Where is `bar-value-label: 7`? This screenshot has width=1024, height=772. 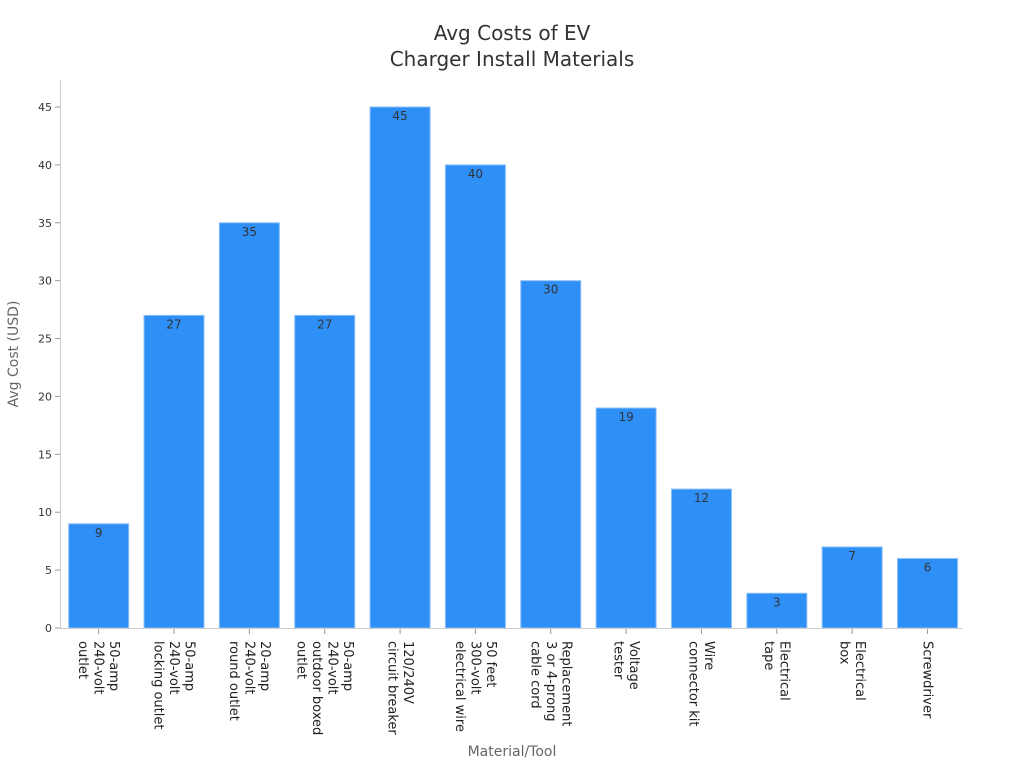 bar-value-label: 7 is located at coordinates (852, 556).